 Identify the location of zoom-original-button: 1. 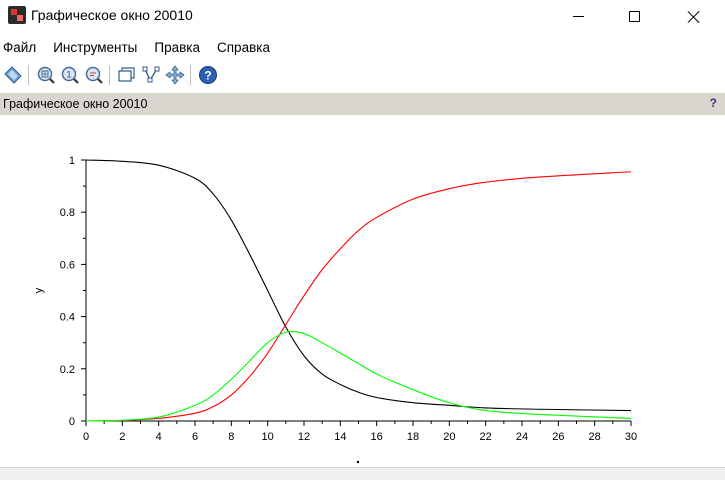
(70, 75).